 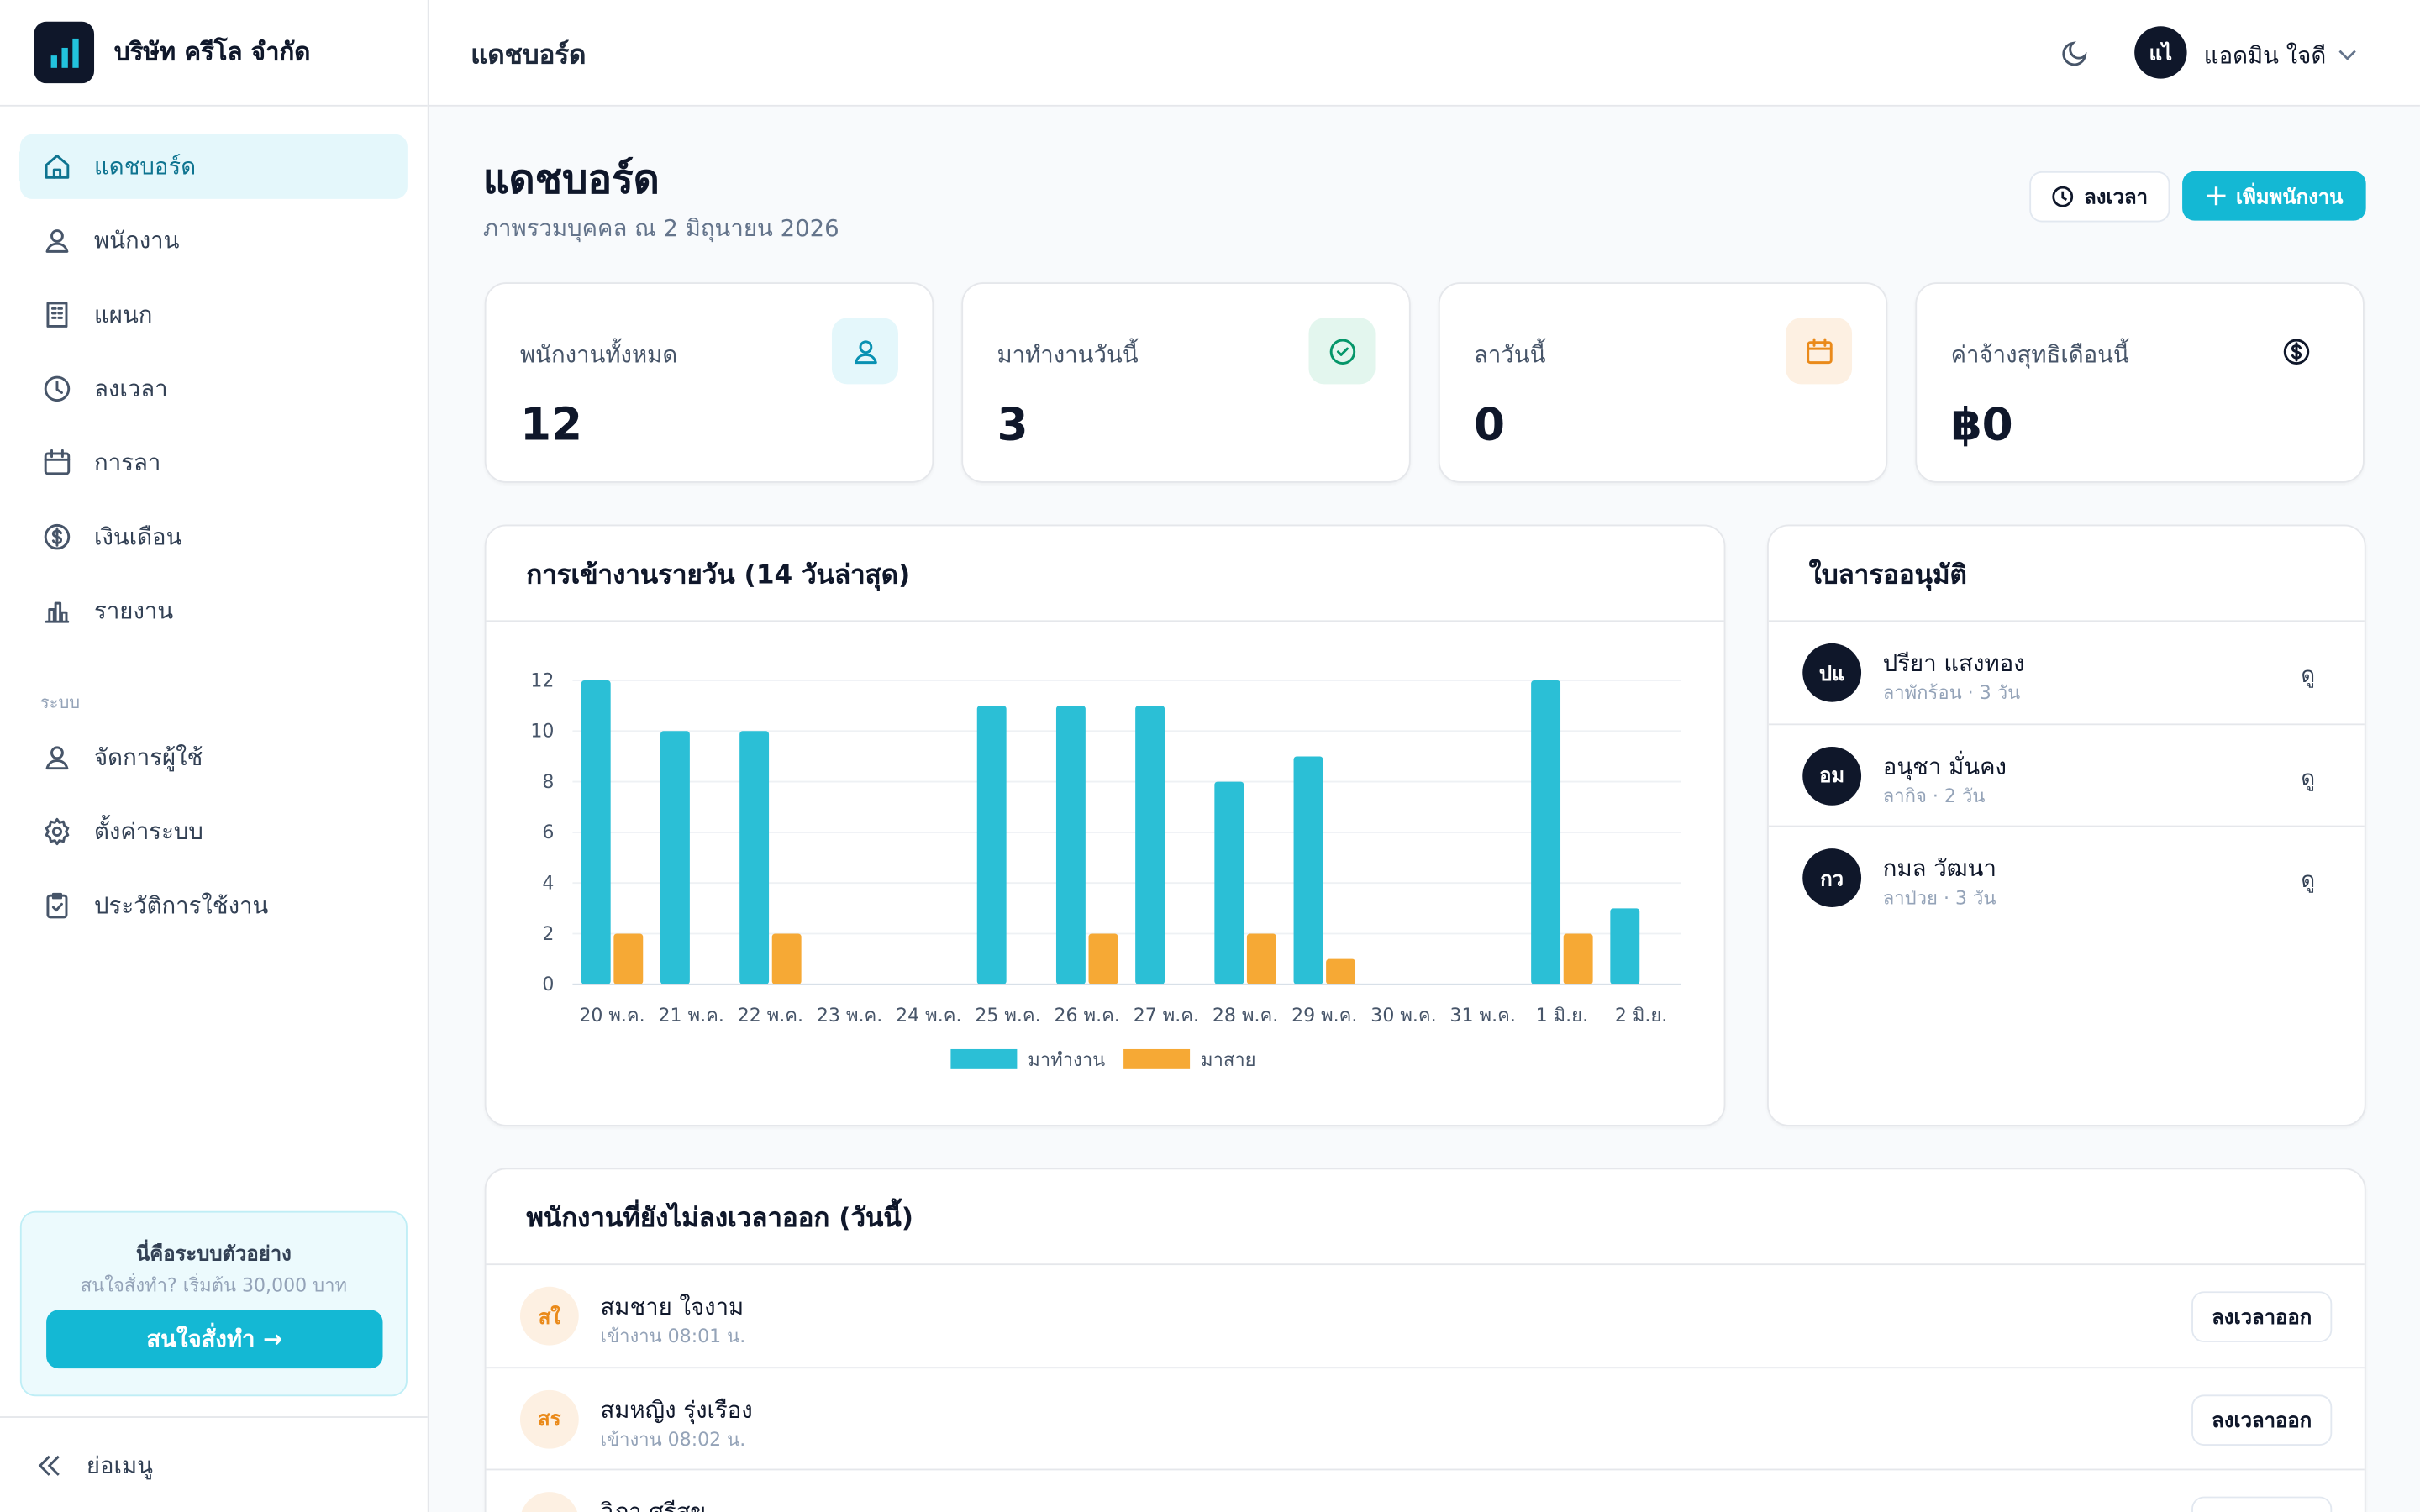 I want to click on stat-value: 3, so click(x=1013, y=424).